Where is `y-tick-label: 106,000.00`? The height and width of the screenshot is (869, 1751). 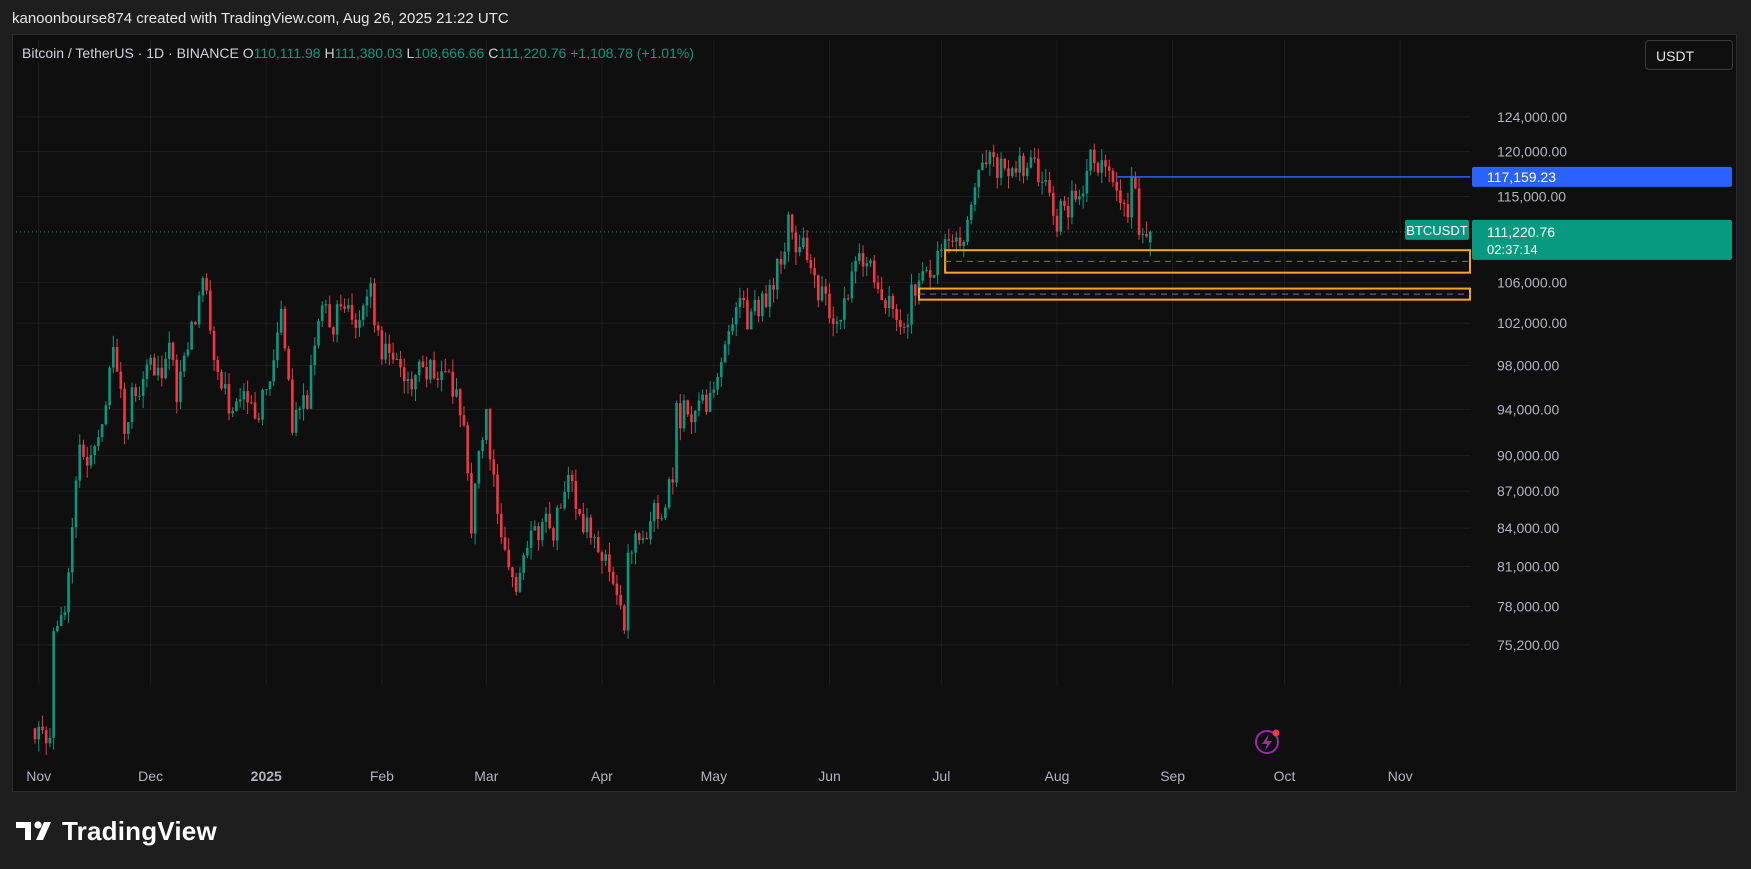
y-tick-label: 106,000.00 is located at coordinates (1532, 283).